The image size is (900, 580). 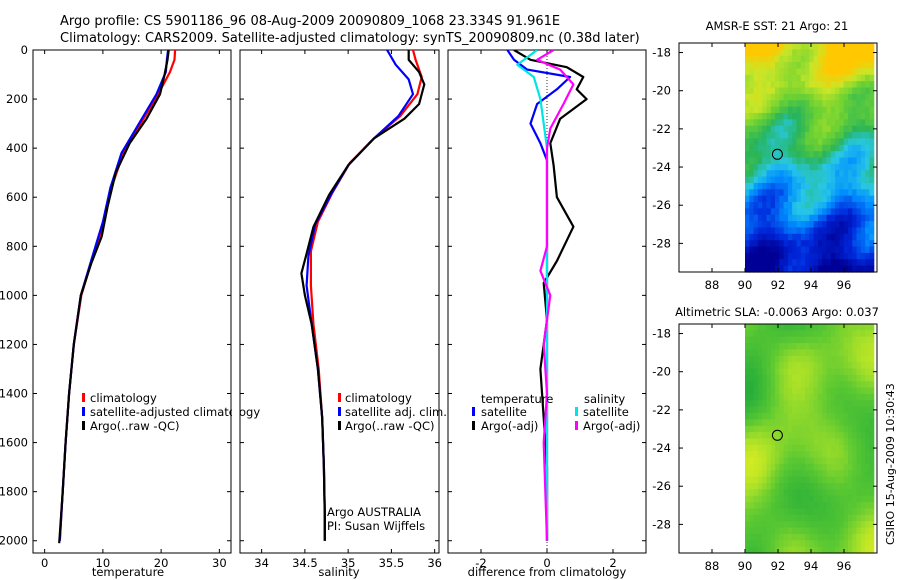 What do you see at coordinates (473, 411) in the screenshot?
I see `legend-swatch-blue` at bounding box center [473, 411].